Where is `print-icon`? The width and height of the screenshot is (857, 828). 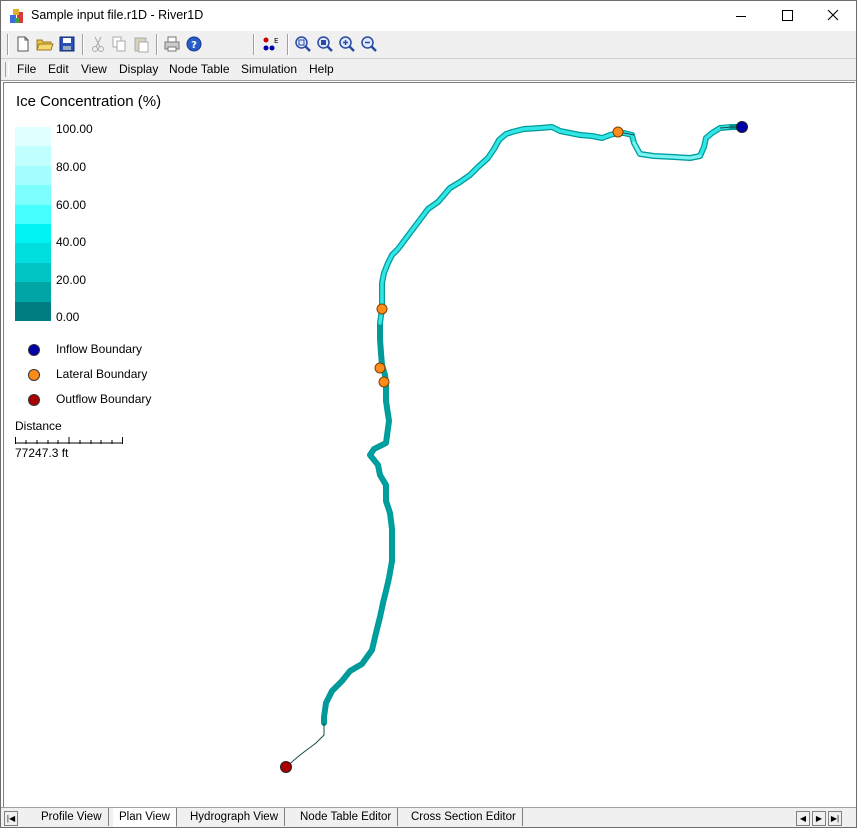
print-icon is located at coordinates (172, 44).